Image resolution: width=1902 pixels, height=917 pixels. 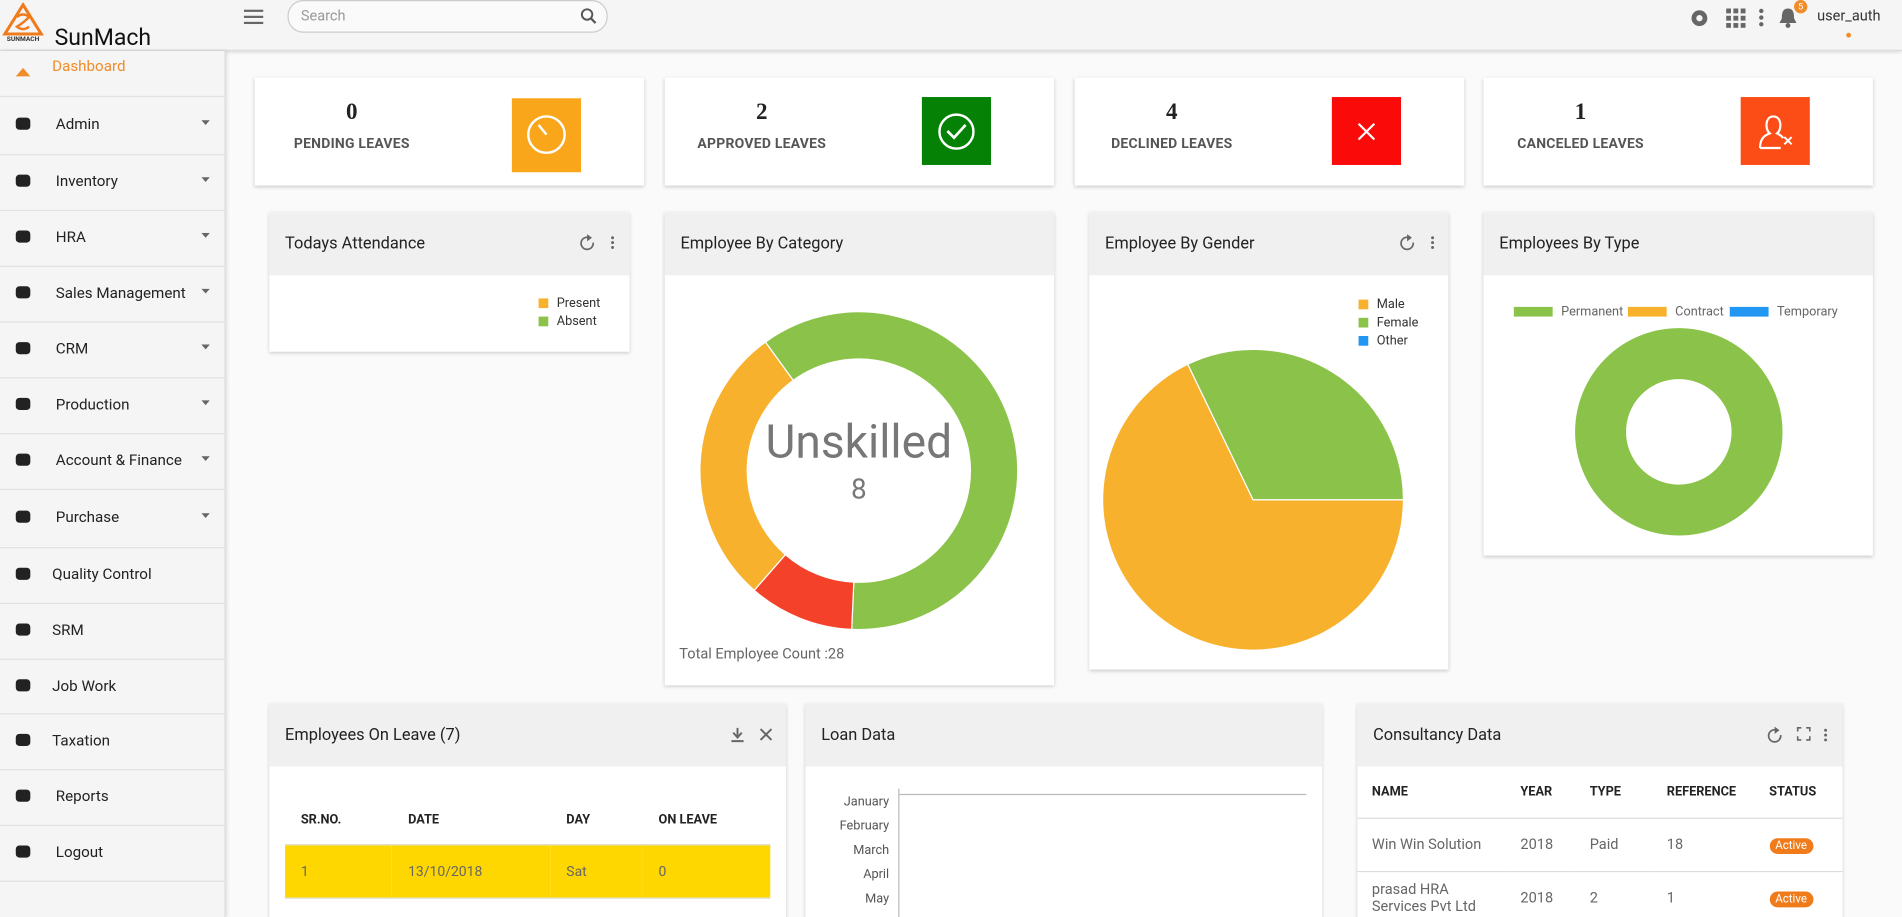 What do you see at coordinates (355, 244) in the screenshot?
I see `widget-title: Todays Attendance` at bounding box center [355, 244].